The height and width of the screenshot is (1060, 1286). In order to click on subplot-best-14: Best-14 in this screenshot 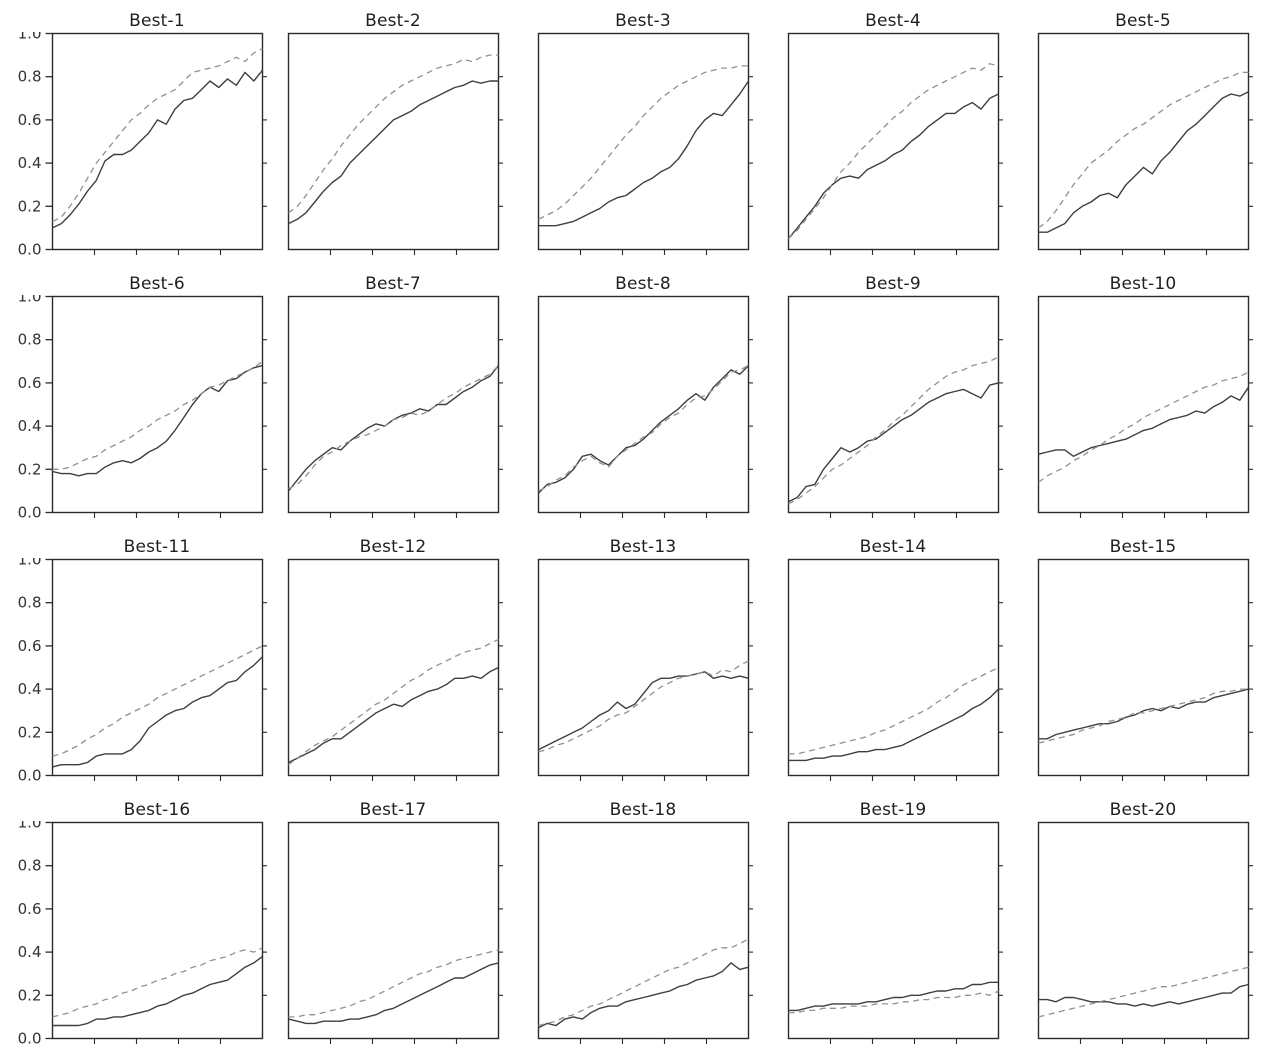, I will do `click(893, 657)`.